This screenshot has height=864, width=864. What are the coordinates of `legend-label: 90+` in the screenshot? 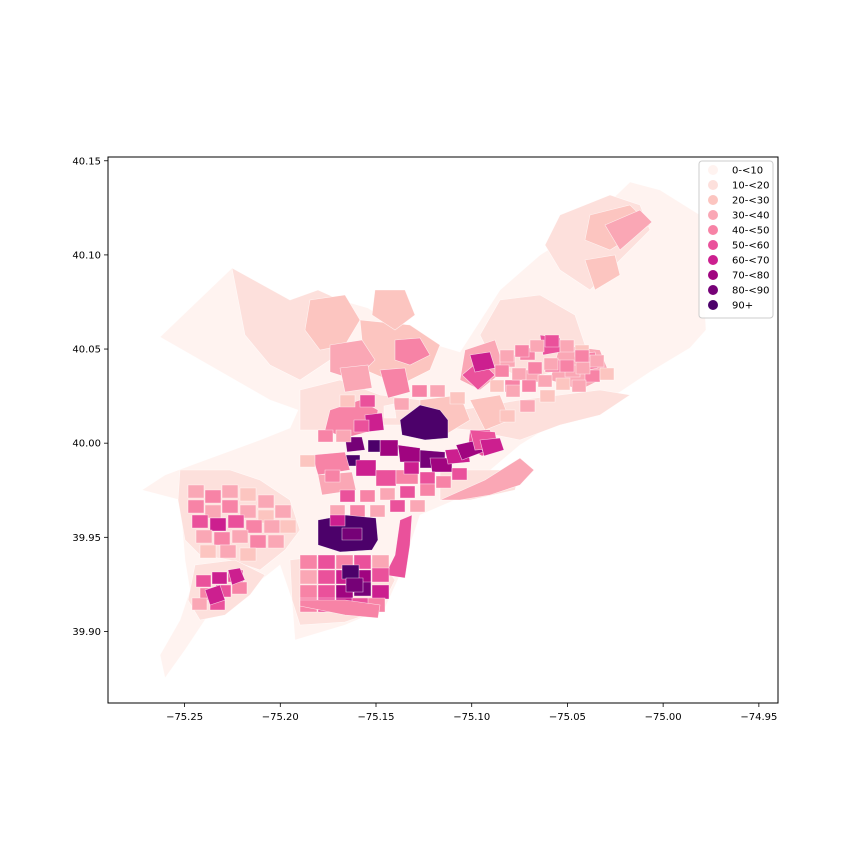 It's located at (742, 306).